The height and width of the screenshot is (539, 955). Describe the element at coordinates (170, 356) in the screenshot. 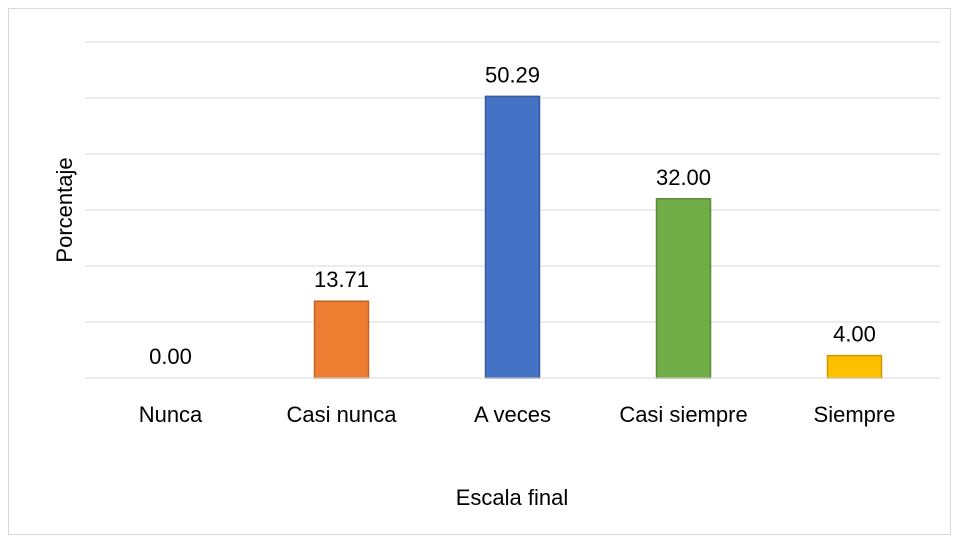

I see `data-label: 0.00` at that location.